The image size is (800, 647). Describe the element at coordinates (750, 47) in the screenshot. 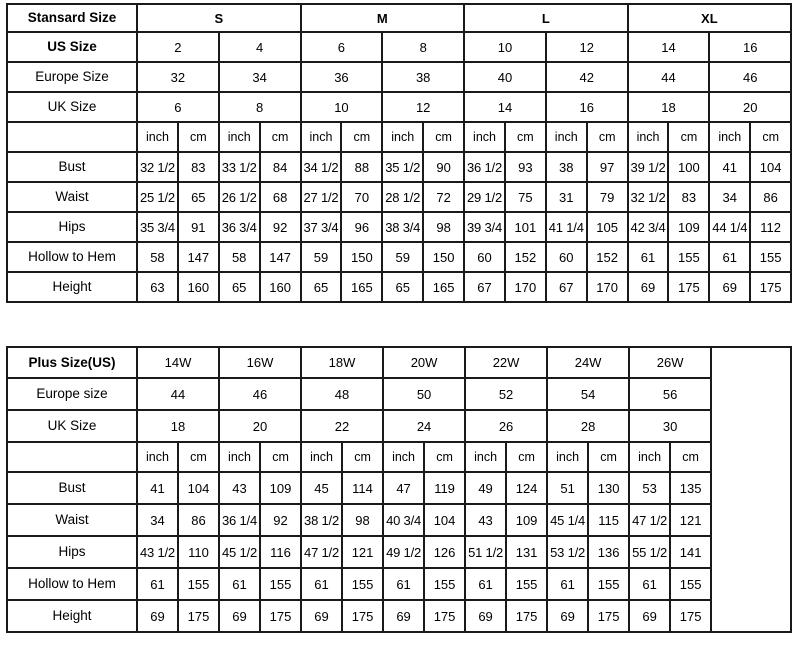

I see `cell-value: 16` at that location.